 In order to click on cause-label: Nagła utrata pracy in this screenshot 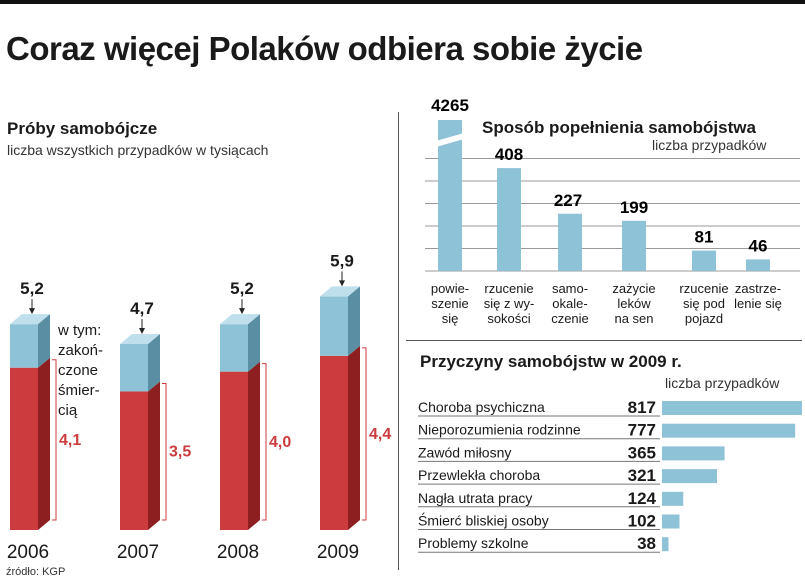, I will do `click(475, 498)`.